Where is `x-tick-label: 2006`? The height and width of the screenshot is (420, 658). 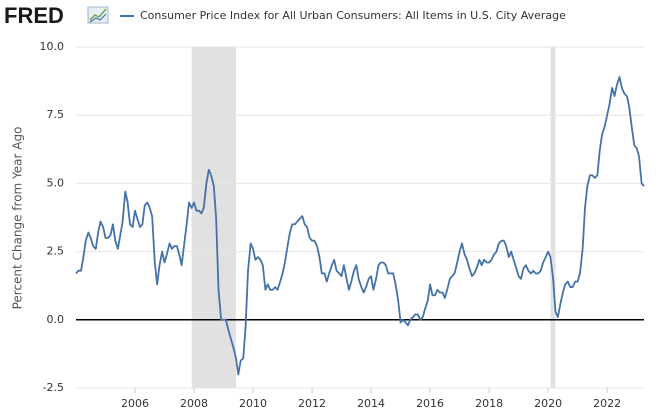 x-tick-label: 2006 is located at coordinates (135, 403).